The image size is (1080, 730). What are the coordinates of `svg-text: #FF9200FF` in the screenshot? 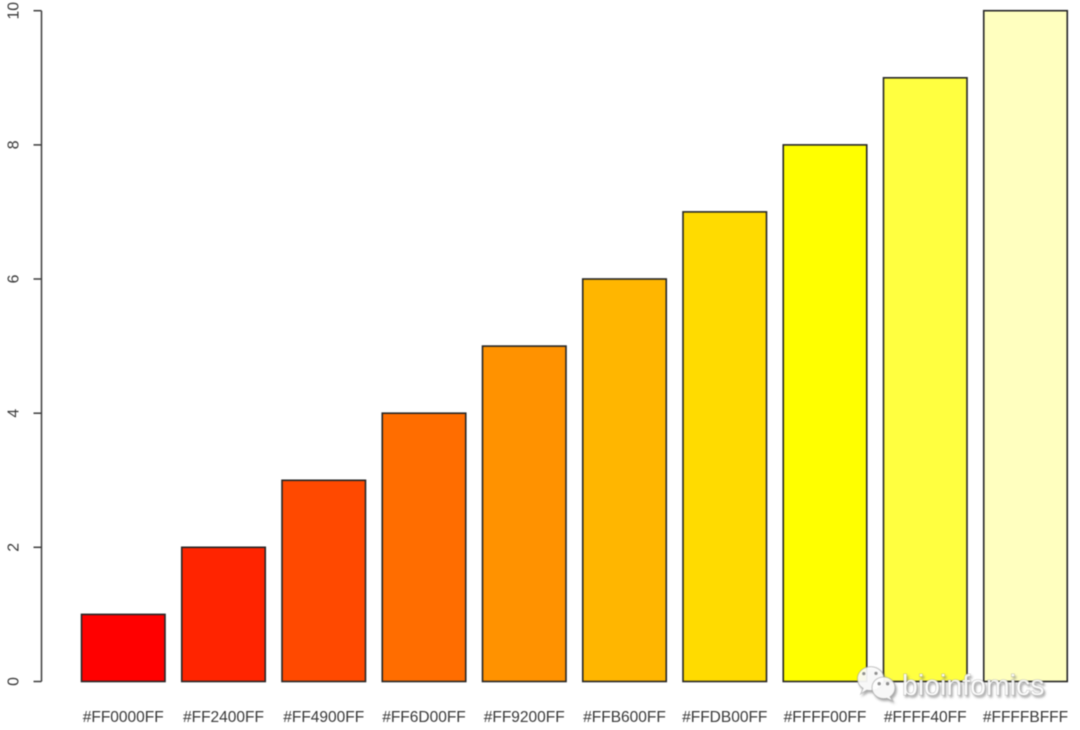 It's located at (524, 717).